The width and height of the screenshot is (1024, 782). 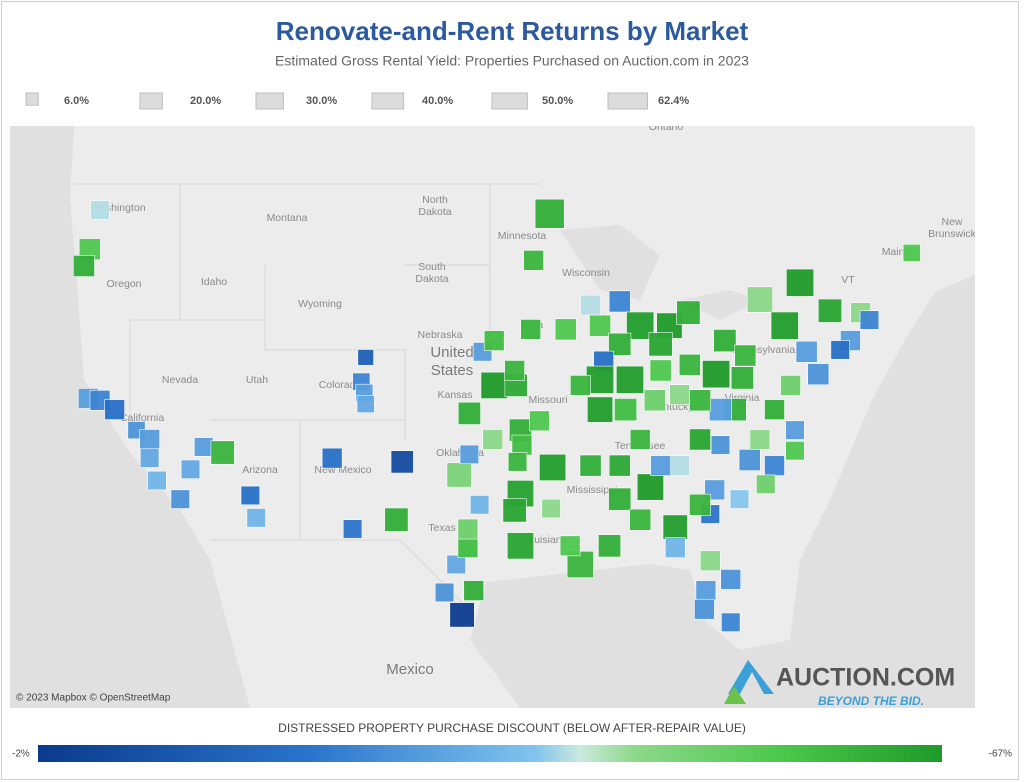 I want to click on color-legend-max: -67%, so click(x=1000, y=754).